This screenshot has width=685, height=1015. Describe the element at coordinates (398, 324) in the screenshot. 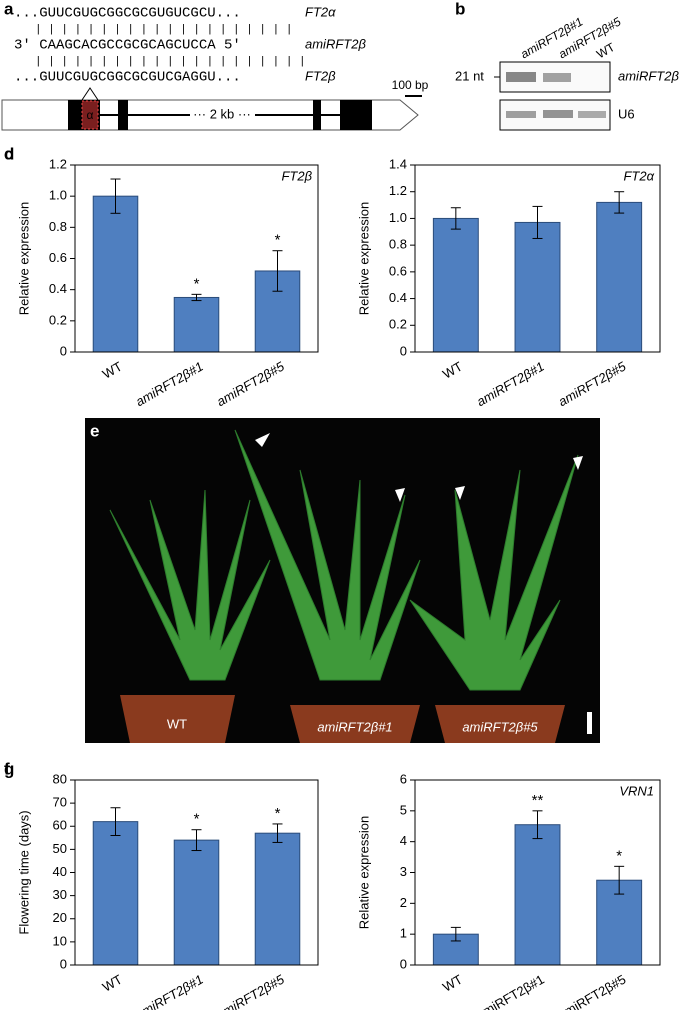

I see `y-tick-label: 0.2` at that location.